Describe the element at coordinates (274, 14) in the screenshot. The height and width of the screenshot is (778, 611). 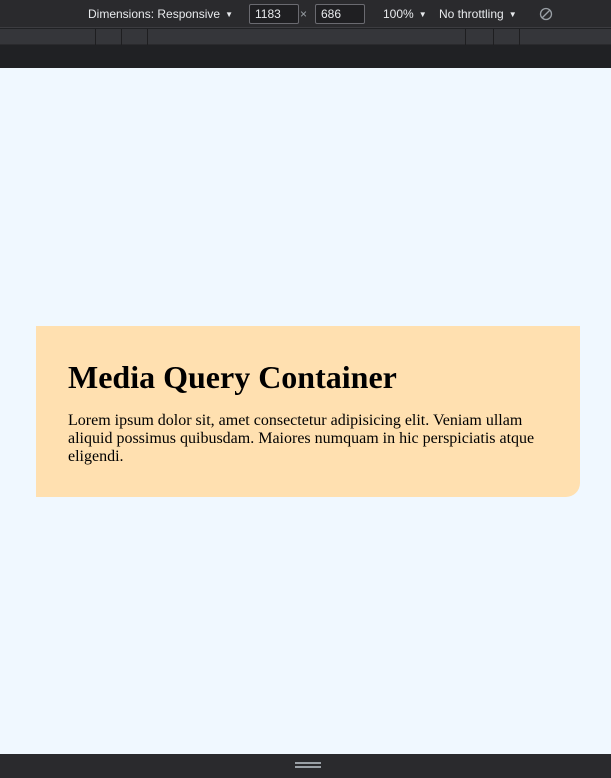
I see `width-input` at that location.